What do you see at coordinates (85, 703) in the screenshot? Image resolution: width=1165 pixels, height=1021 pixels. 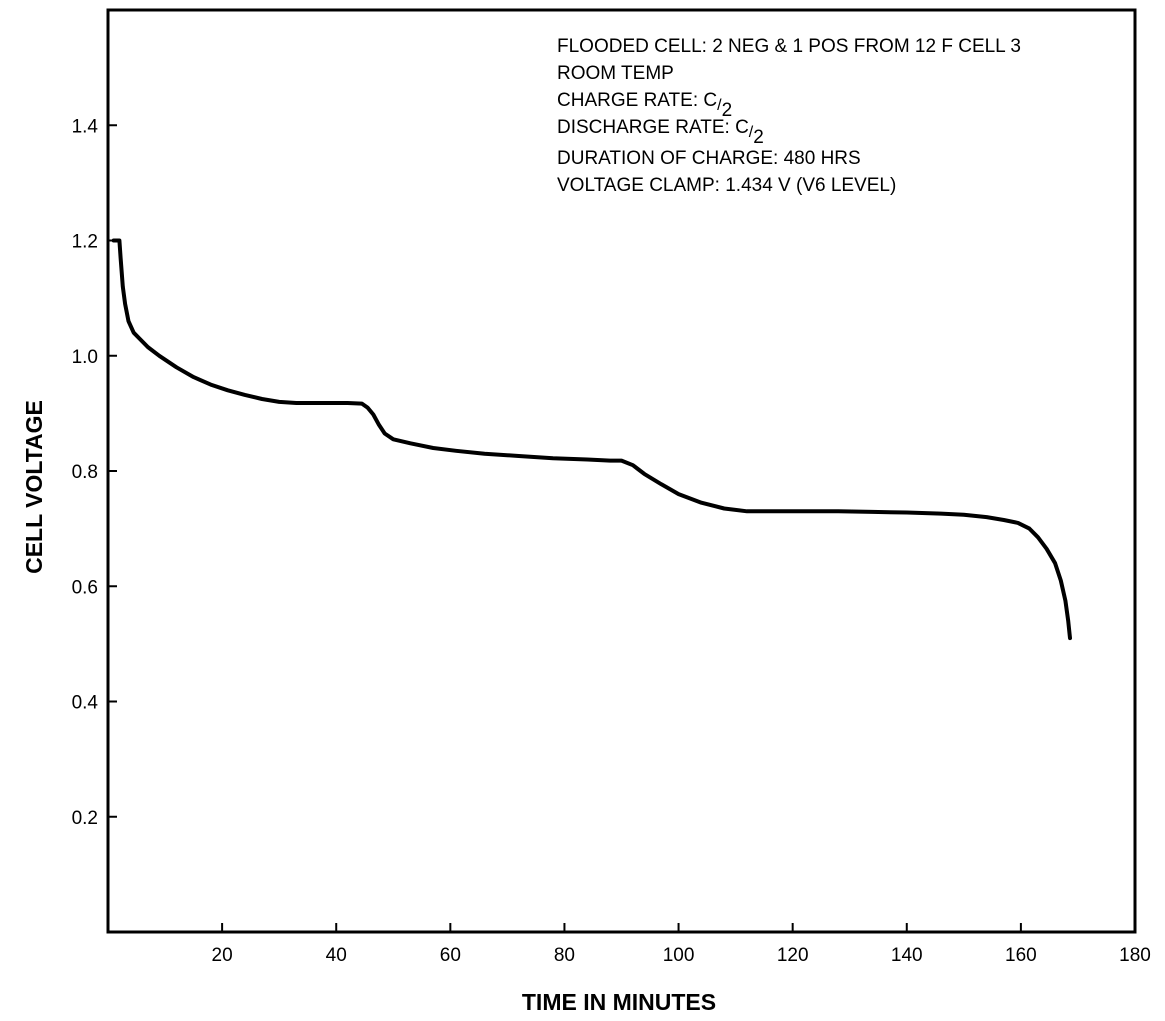 I see `y-tick-label: 0.4` at bounding box center [85, 703].